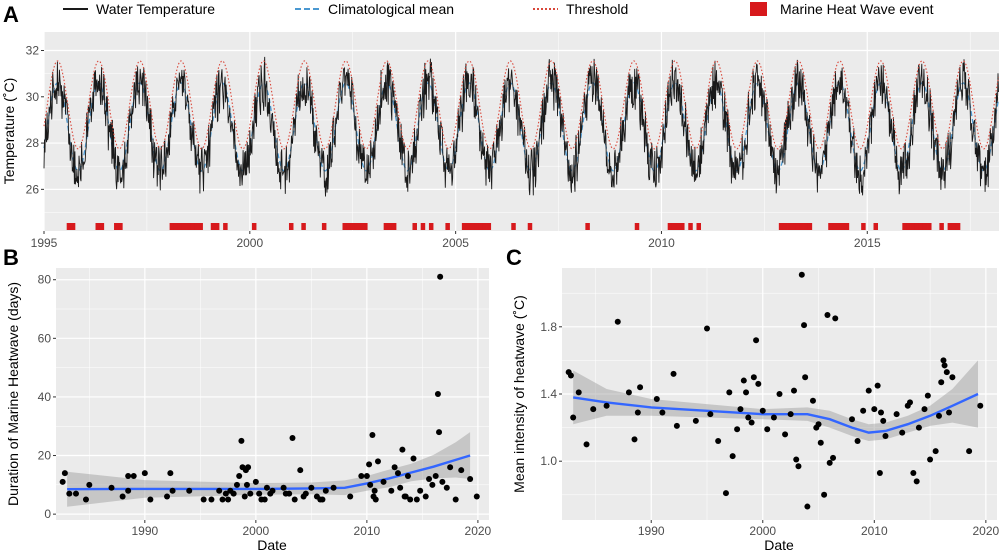  Describe the element at coordinates (779, 545) in the screenshot. I see `panel-c-x-axis-title: Date` at that location.